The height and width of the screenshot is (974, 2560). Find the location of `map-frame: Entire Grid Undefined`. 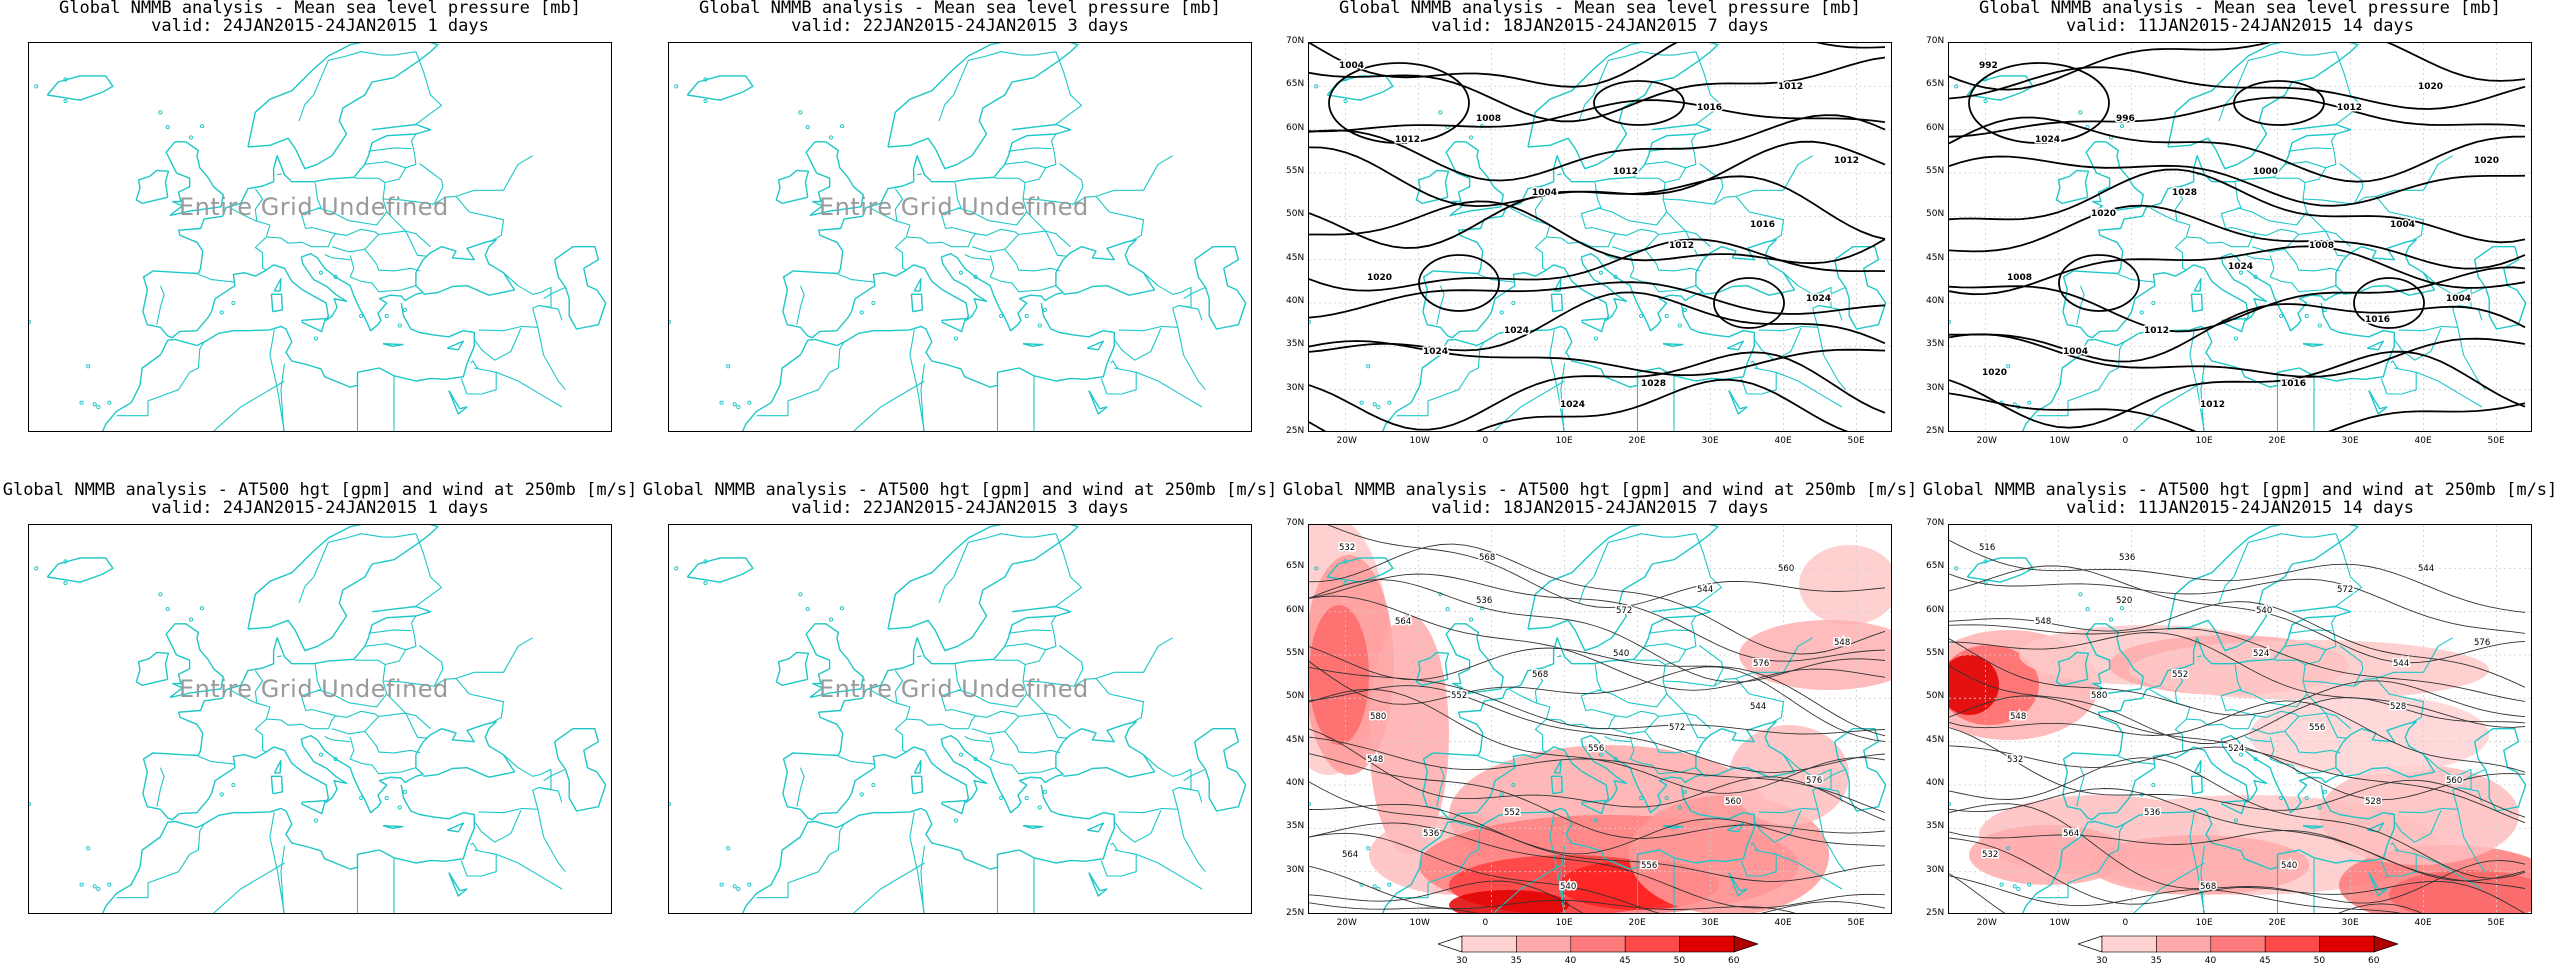

map-frame: Entire Grid Undefined is located at coordinates (320, 719).